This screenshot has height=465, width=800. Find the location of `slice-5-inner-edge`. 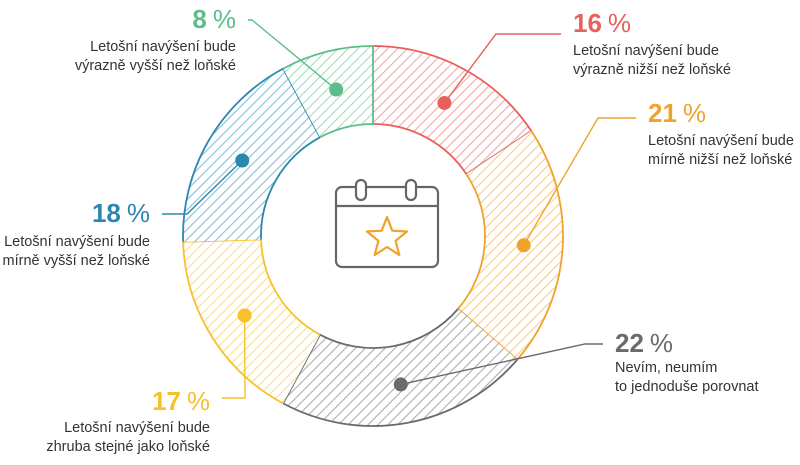

slice-5-inner-edge is located at coordinates (346, 131).